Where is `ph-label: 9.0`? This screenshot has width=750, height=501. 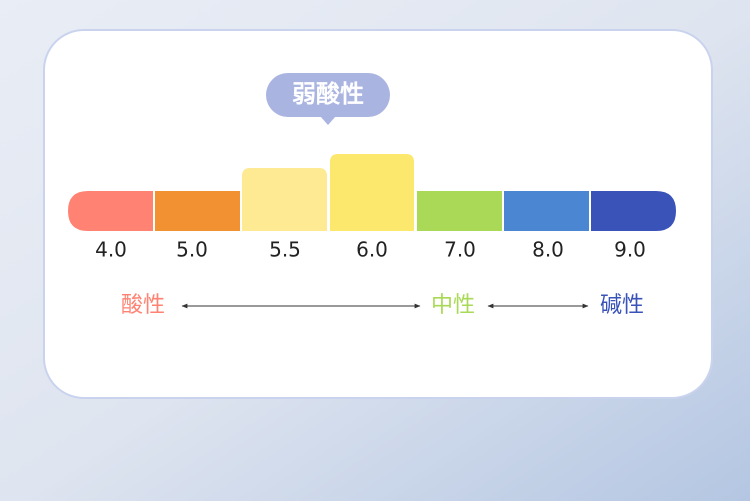 ph-label: 9.0 is located at coordinates (630, 250).